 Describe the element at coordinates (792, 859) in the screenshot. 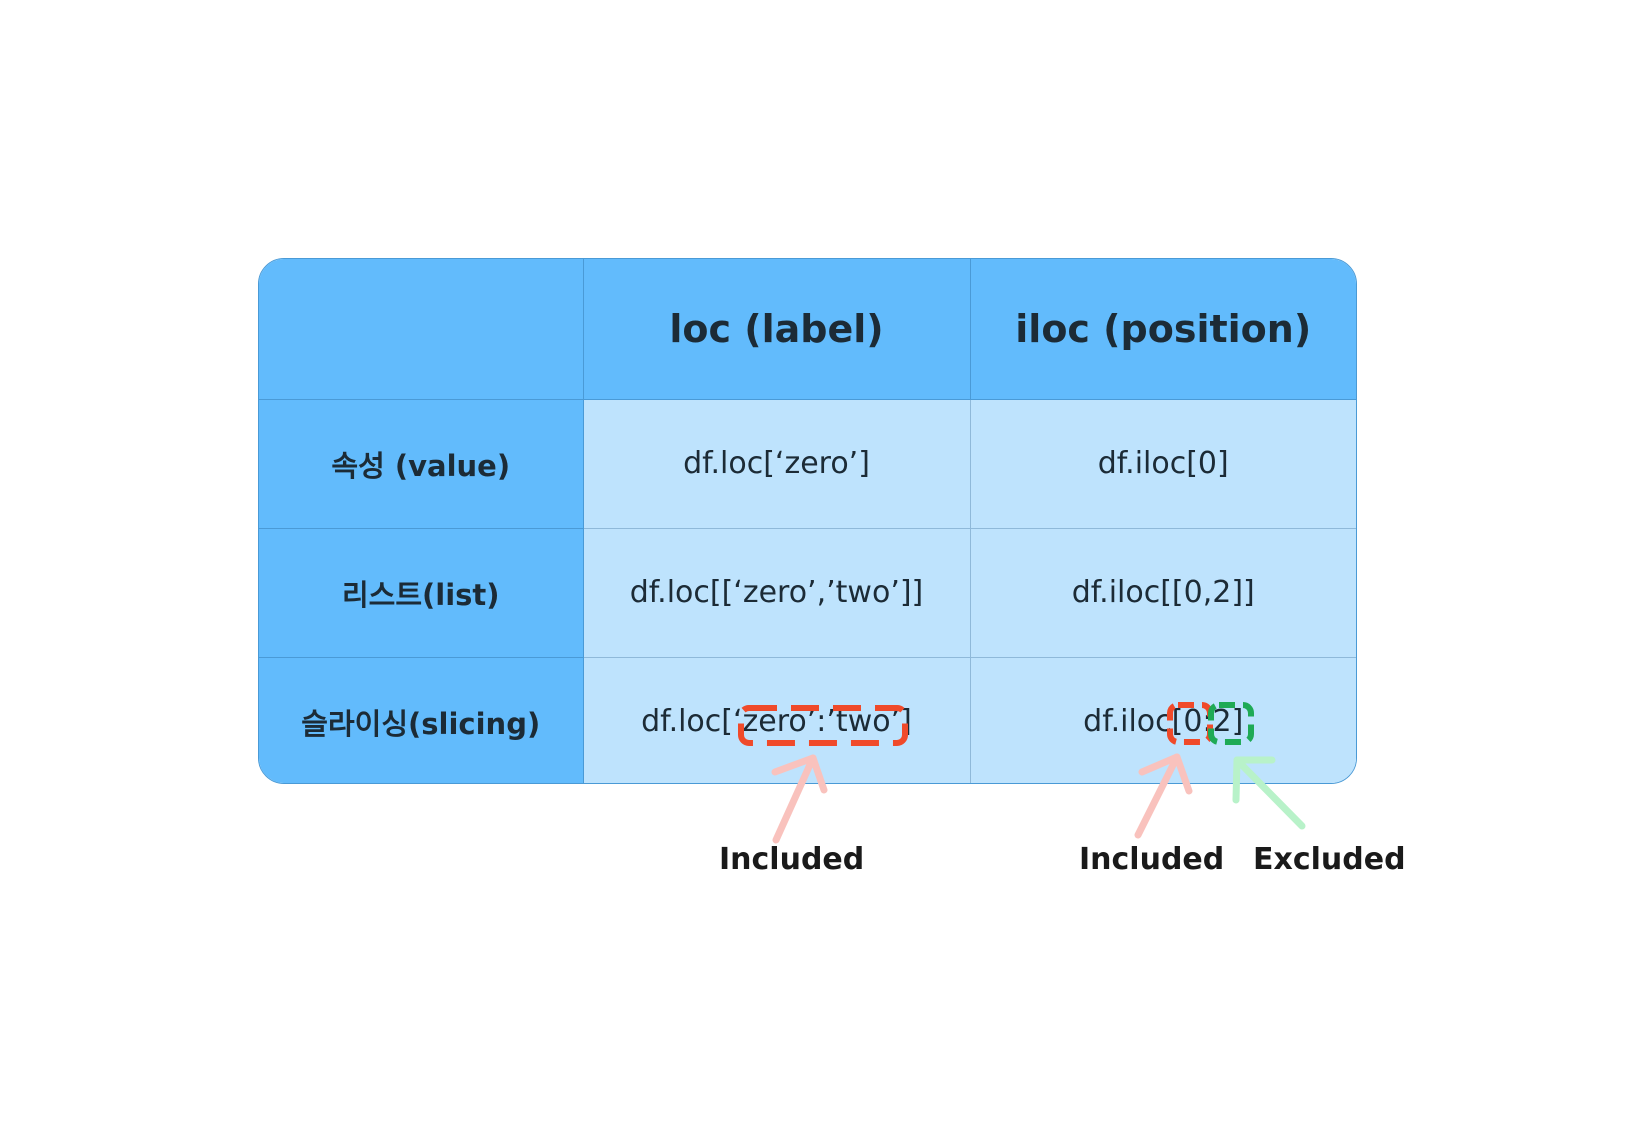

I see `loc-included-label: Included` at that location.